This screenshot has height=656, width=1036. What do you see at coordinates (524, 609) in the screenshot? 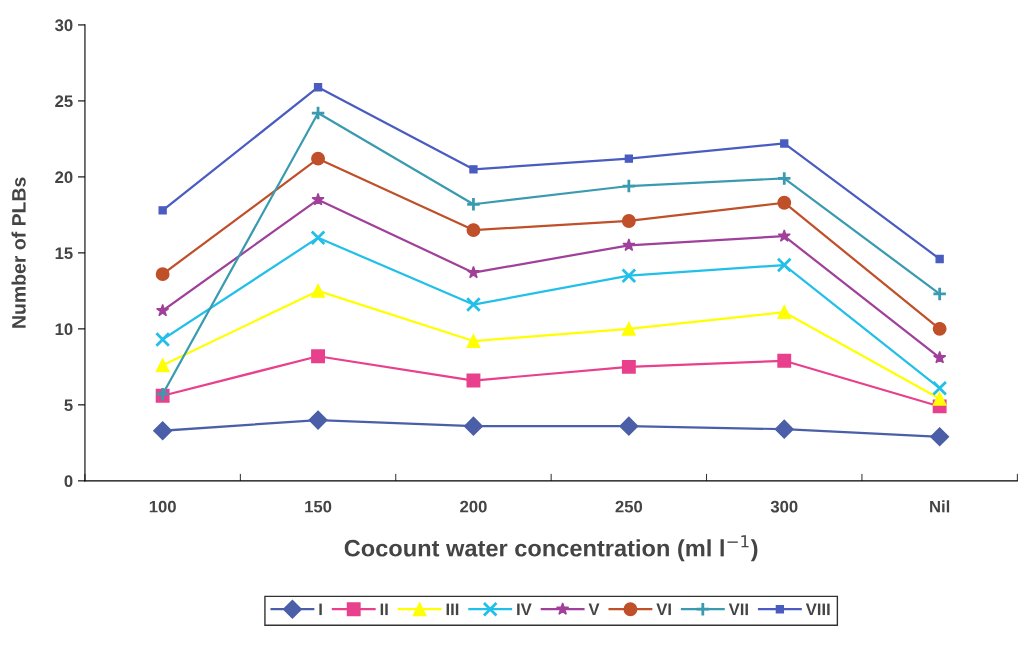
I see `legend-label: IV` at bounding box center [524, 609].